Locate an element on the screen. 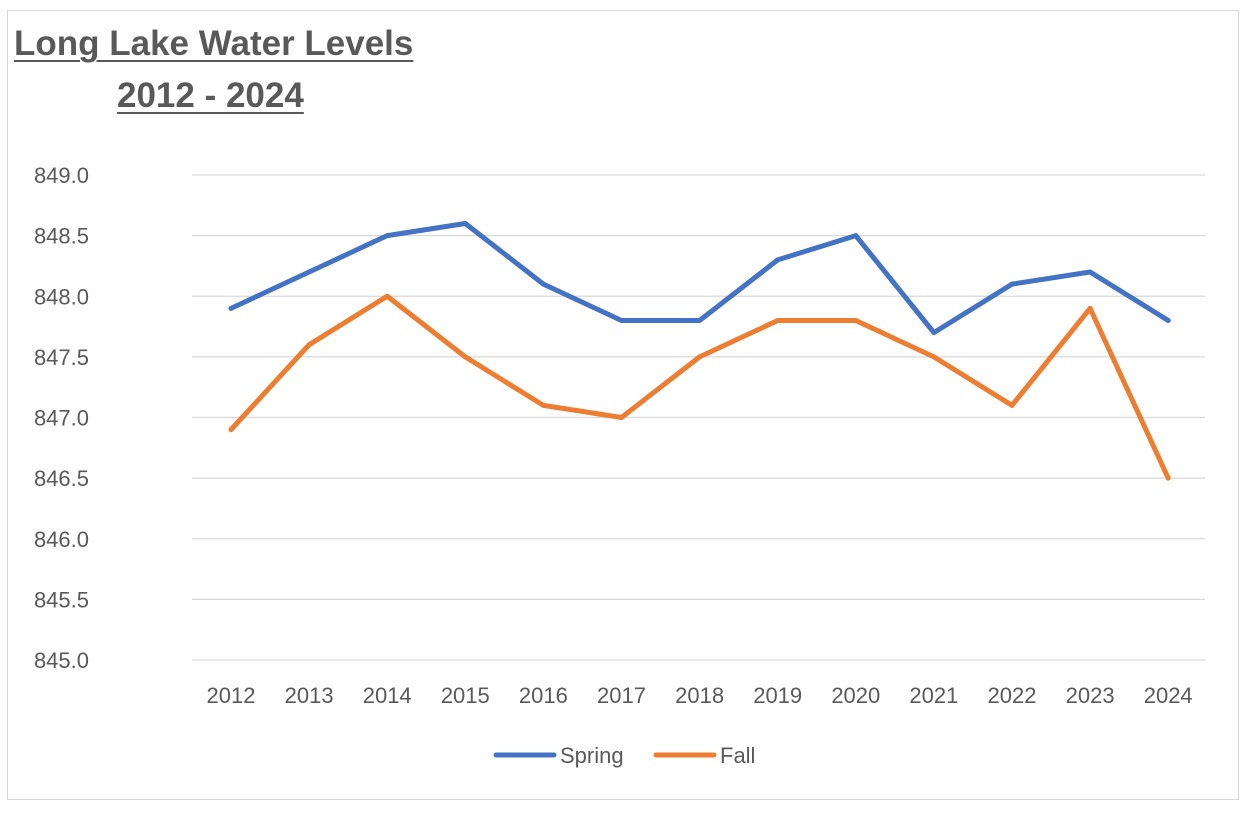 The image size is (1247, 813). x-tick-label: 2020 is located at coordinates (855, 695).